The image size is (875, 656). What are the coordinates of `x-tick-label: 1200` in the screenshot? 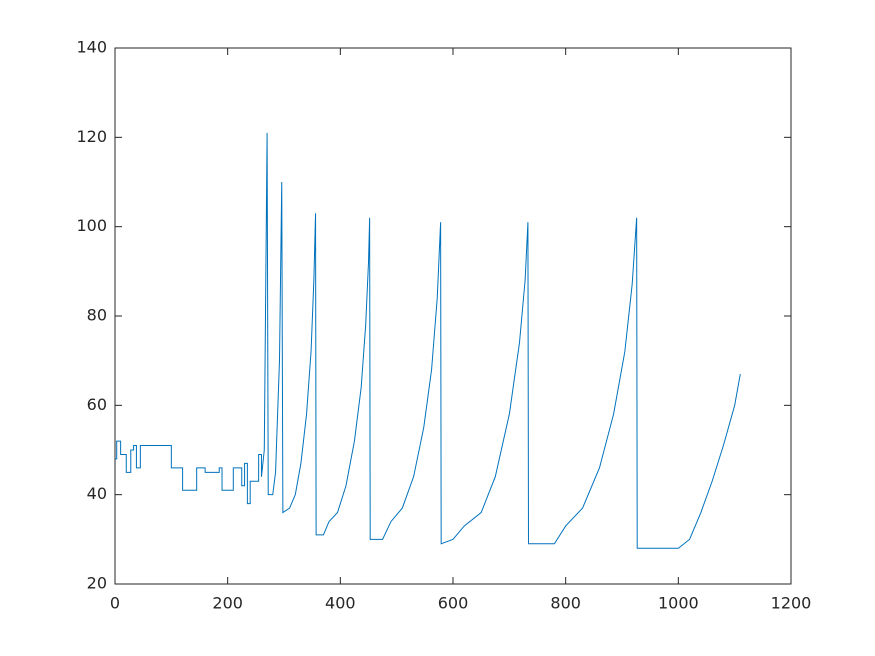 It's located at (791, 603).